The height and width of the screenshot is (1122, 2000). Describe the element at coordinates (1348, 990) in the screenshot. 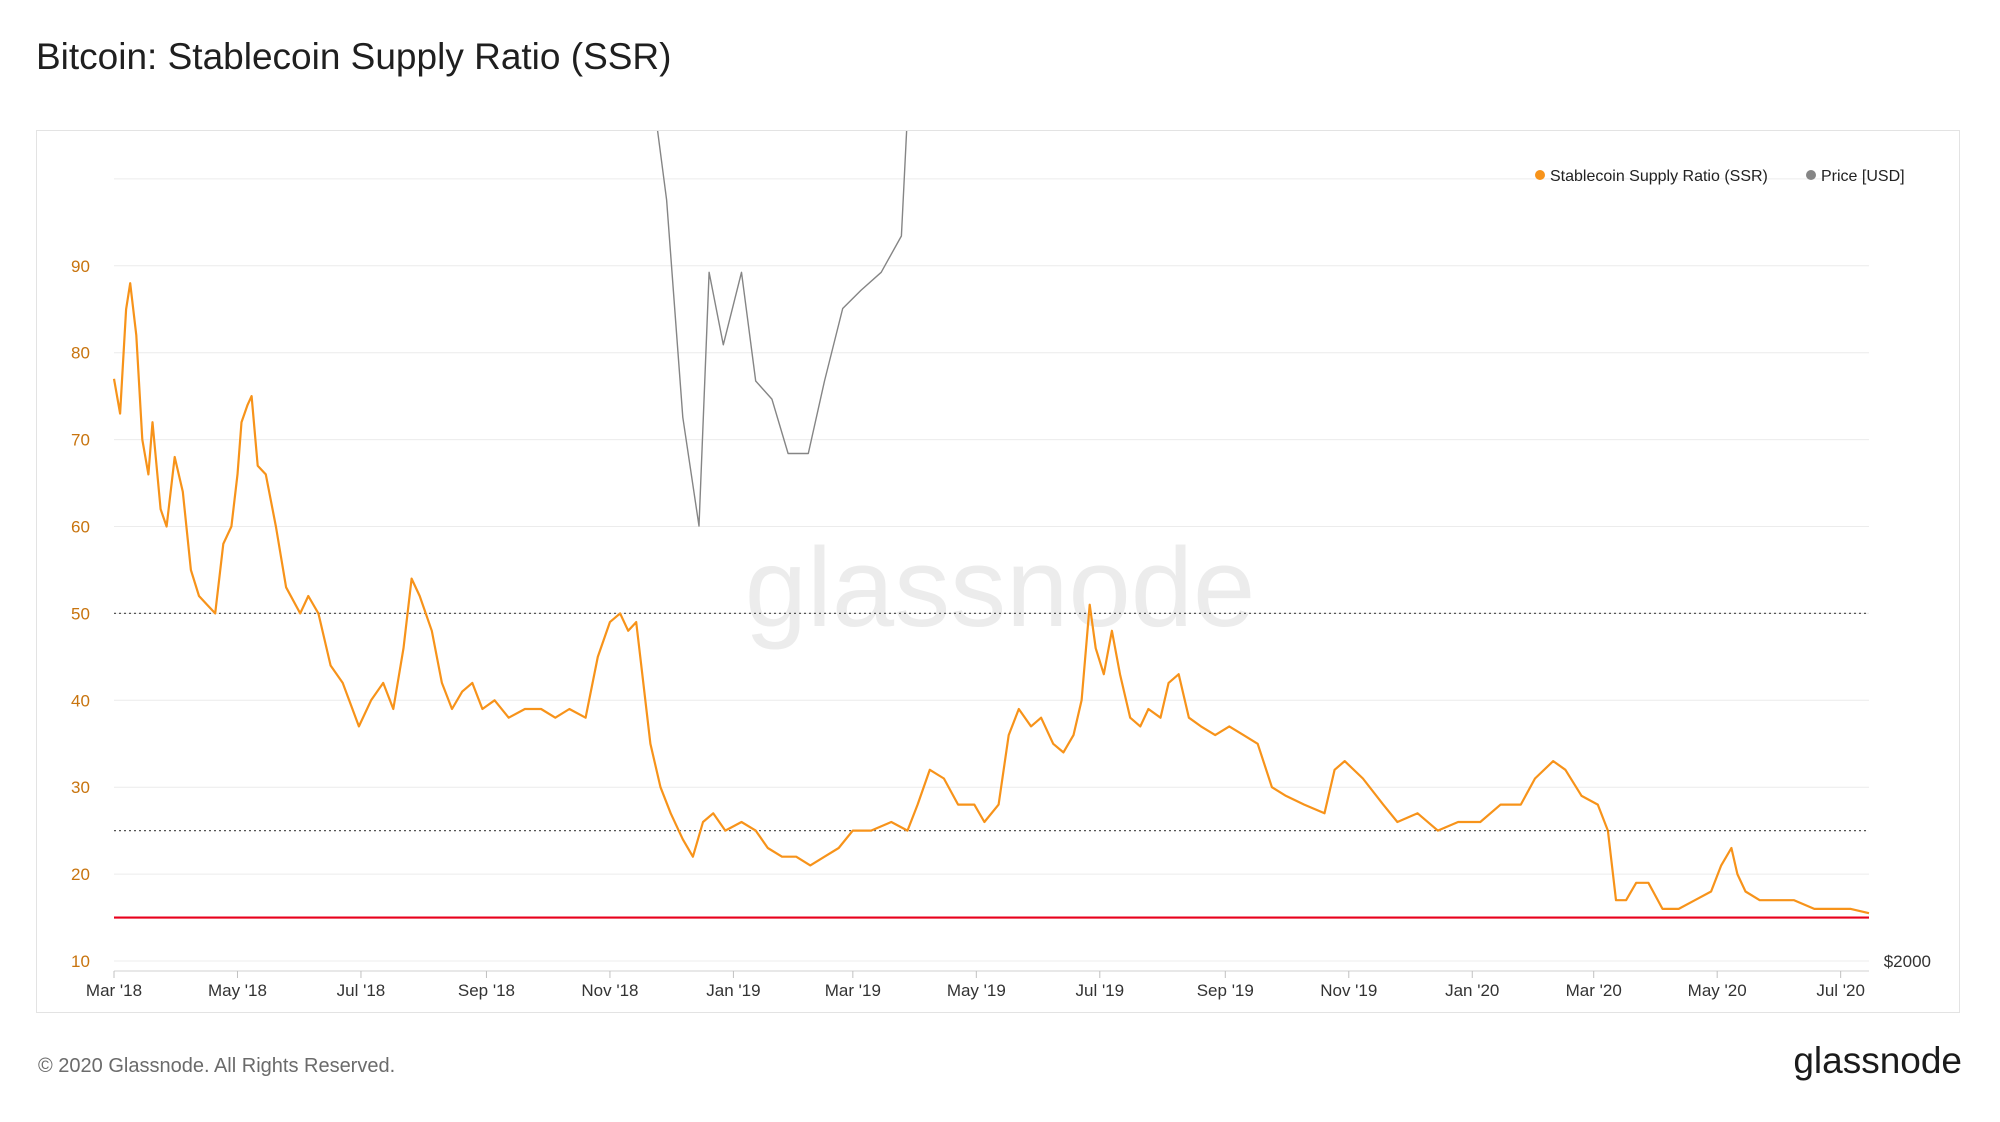

I see `x-tick-label: Nov '19` at that location.